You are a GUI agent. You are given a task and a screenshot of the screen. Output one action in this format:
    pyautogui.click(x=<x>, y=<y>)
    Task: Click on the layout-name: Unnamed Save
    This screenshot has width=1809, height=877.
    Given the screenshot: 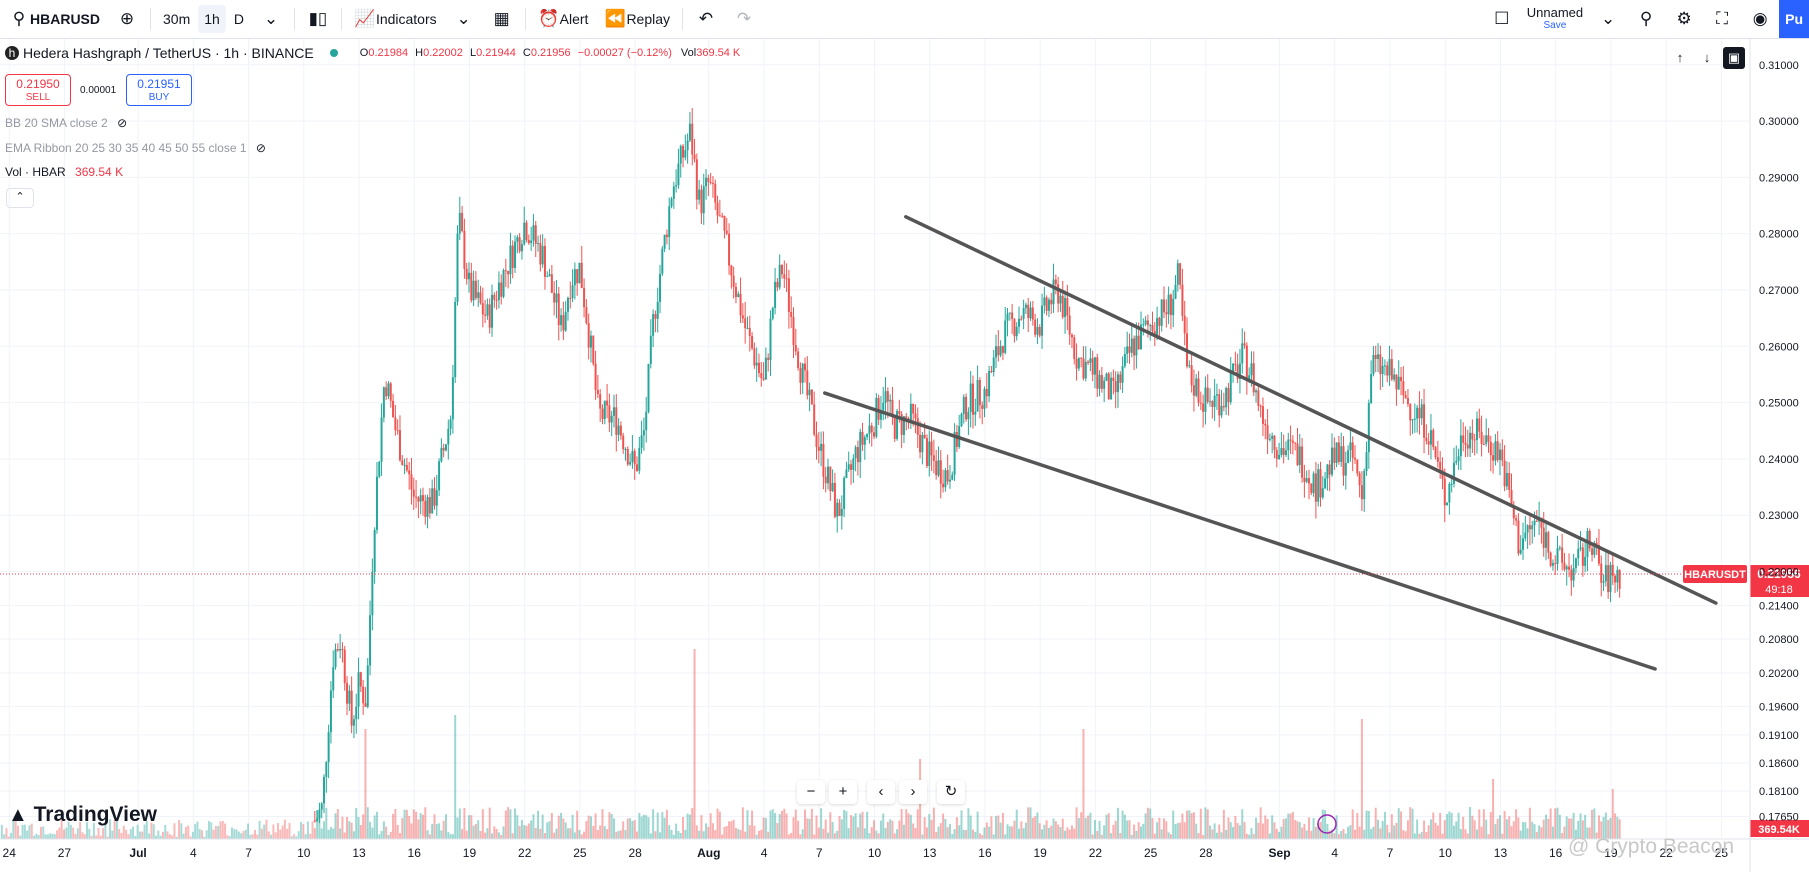 What is the action you would take?
    pyautogui.click(x=1555, y=19)
    